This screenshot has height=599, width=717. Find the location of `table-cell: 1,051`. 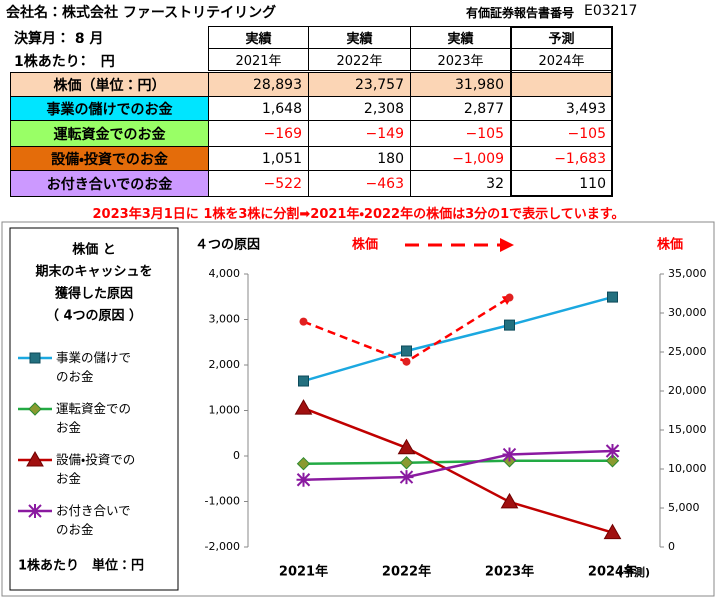

table-cell: 1,051 is located at coordinates (258, 158).